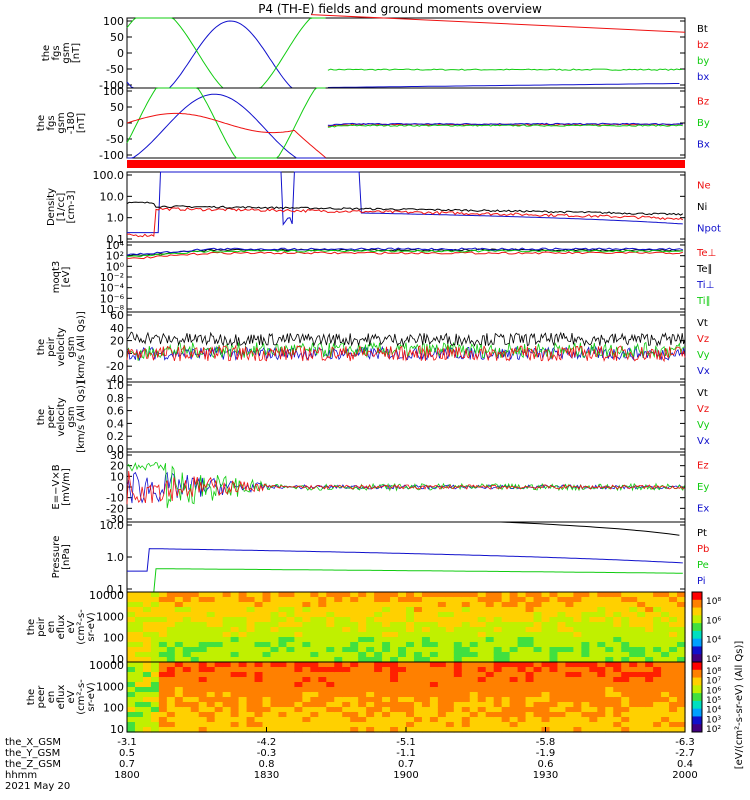  I want to click on y-tick-label: -100, so click(111, 85).